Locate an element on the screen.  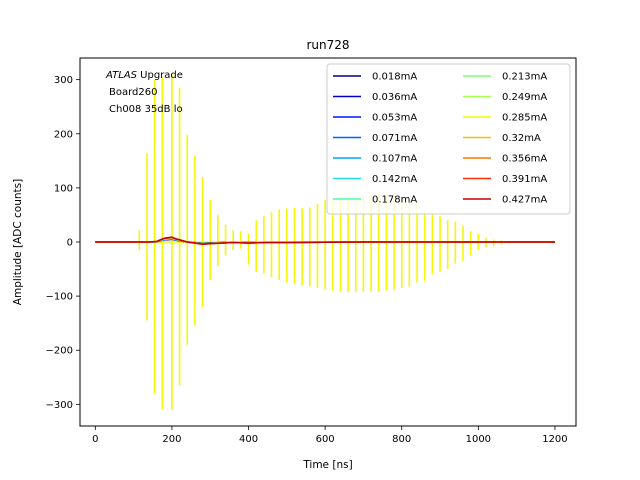
legend-label: 0.036mA is located at coordinates (394, 97).